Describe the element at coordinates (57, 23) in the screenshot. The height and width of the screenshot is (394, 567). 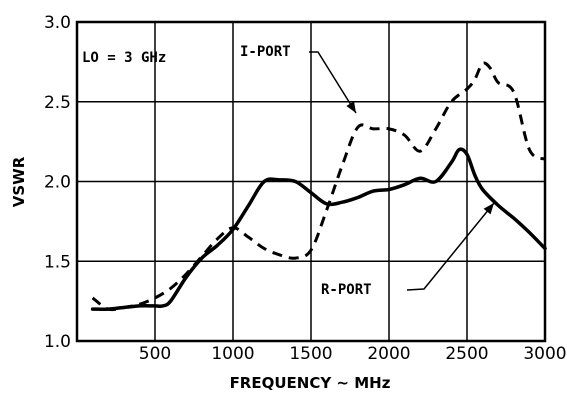
I see `y-tick-label: 3.0` at that location.